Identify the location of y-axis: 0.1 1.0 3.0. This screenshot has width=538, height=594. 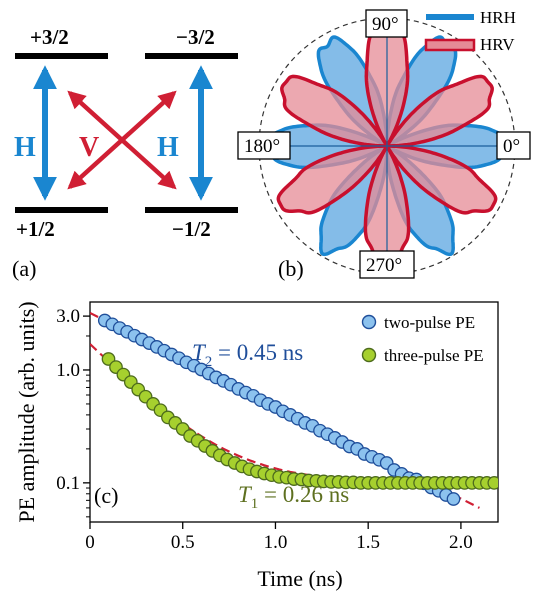
(73, 412).